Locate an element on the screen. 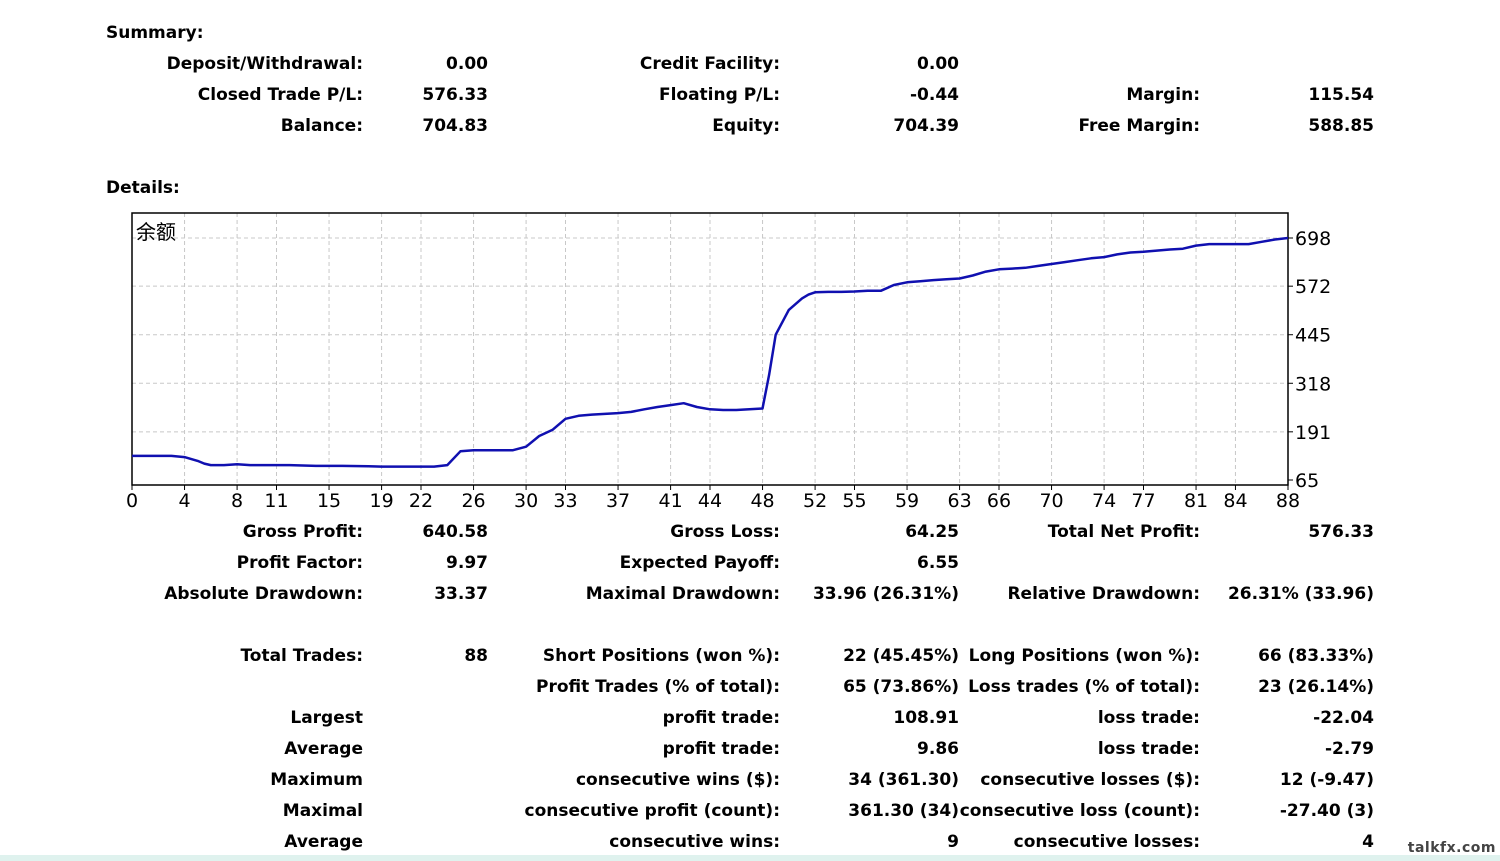 This screenshot has height=861, width=1500. absolute-drawdown-label: Absolute Drawdown: is located at coordinates (263, 594).